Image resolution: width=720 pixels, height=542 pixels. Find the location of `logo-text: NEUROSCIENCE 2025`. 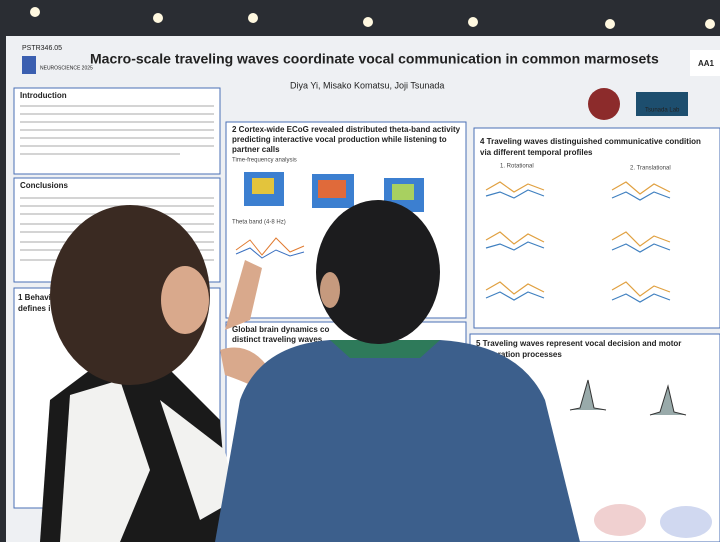

logo-text: NEUROSCIENCE 2025 is located at coordinates (66, 68).